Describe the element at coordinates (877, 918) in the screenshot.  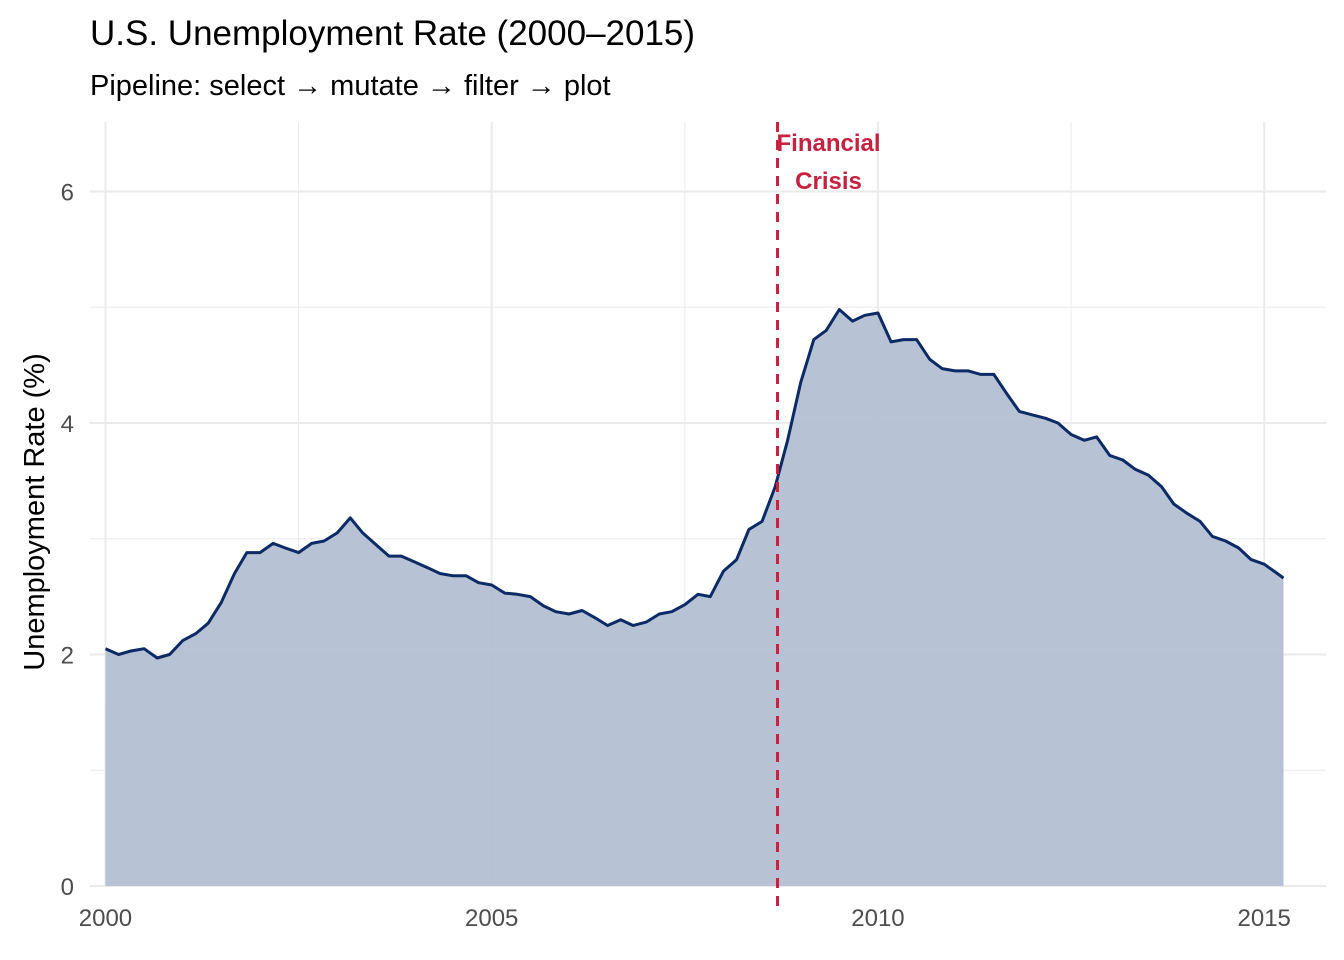
I see `x-tick-label: 2010` at that location.